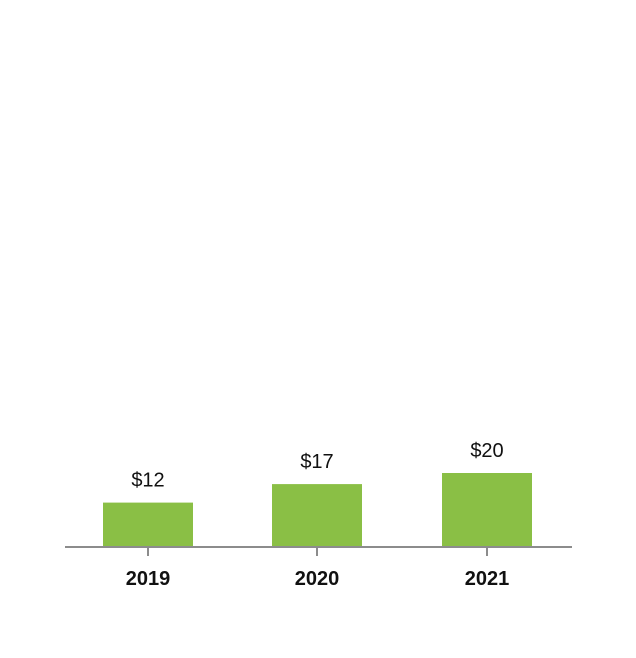 The image size is (636, 658). What do you see at coordinates (148, 579) in the screenshot?
I see `x-tick-label-2019: 2019` at bounding box center [148, 579].